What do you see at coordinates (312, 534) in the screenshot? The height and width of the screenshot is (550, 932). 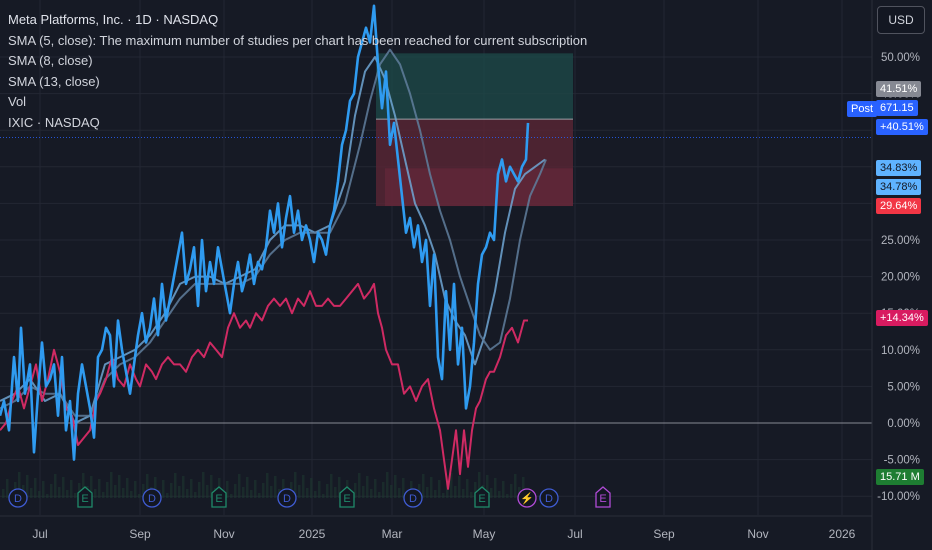 I see `x-tick-label: 2025` at bounding box center [312, 534].